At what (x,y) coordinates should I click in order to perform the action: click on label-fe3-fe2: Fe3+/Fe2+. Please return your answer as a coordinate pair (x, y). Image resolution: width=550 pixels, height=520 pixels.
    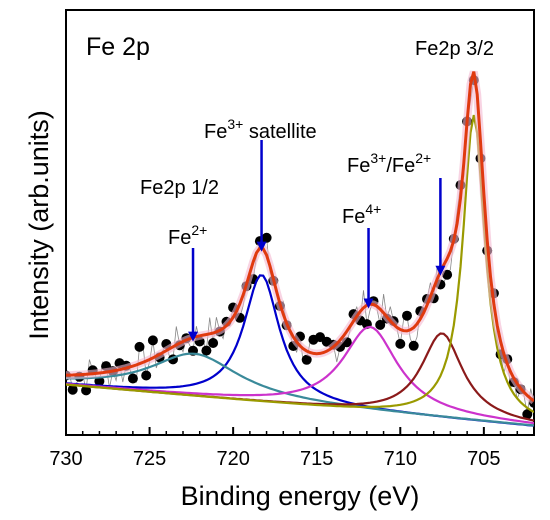
    Looking at the image, I should click on (389, 163).